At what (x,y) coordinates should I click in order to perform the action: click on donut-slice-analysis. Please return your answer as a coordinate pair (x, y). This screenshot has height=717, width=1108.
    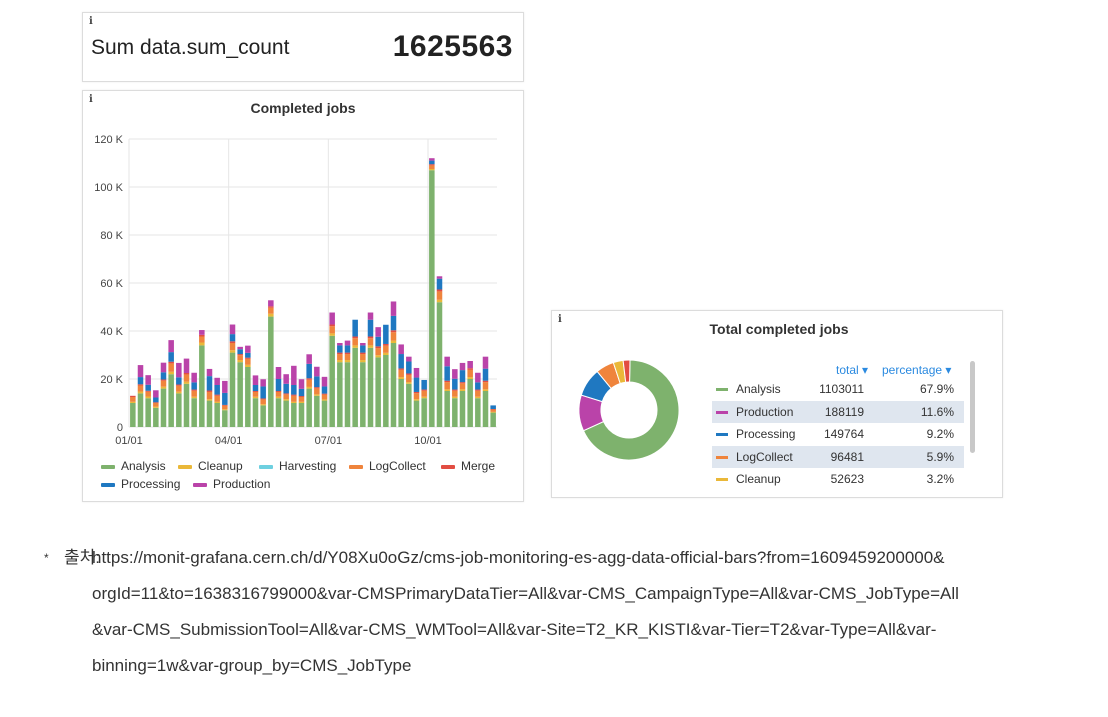
    Looking at the image, I should click on (631, 410).